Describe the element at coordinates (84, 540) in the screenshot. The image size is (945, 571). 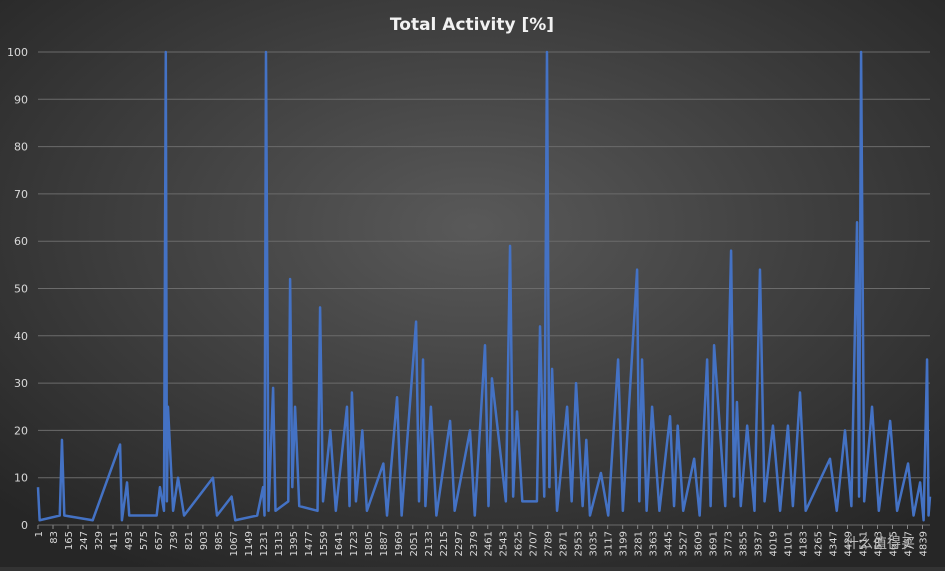
I see `x-tick-label: 247` at that location.